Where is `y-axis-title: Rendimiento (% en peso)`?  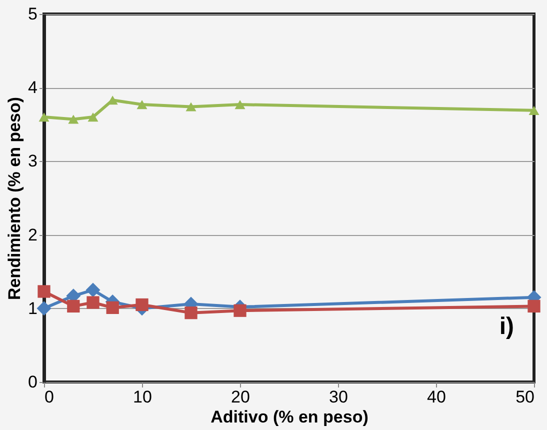
y-axis-title: Rendimiento (% en peso) is located at coordinates (14, 198).